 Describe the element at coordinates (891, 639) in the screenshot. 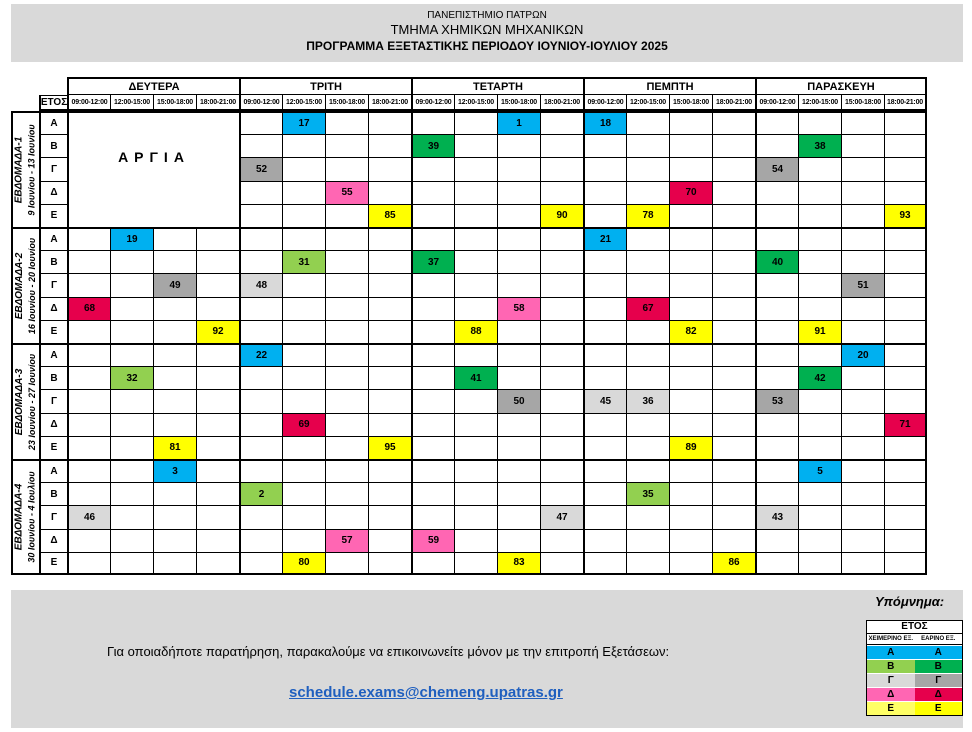

I see `legend-winter-label: ΧΕΙΜΕΡΙΝΟ ΕΞ.` at that location.